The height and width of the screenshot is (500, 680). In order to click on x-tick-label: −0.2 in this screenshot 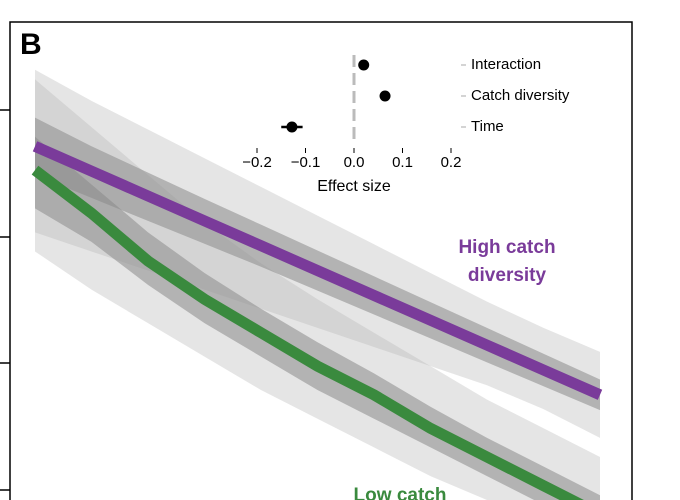, I will do `click(257, 162)`.